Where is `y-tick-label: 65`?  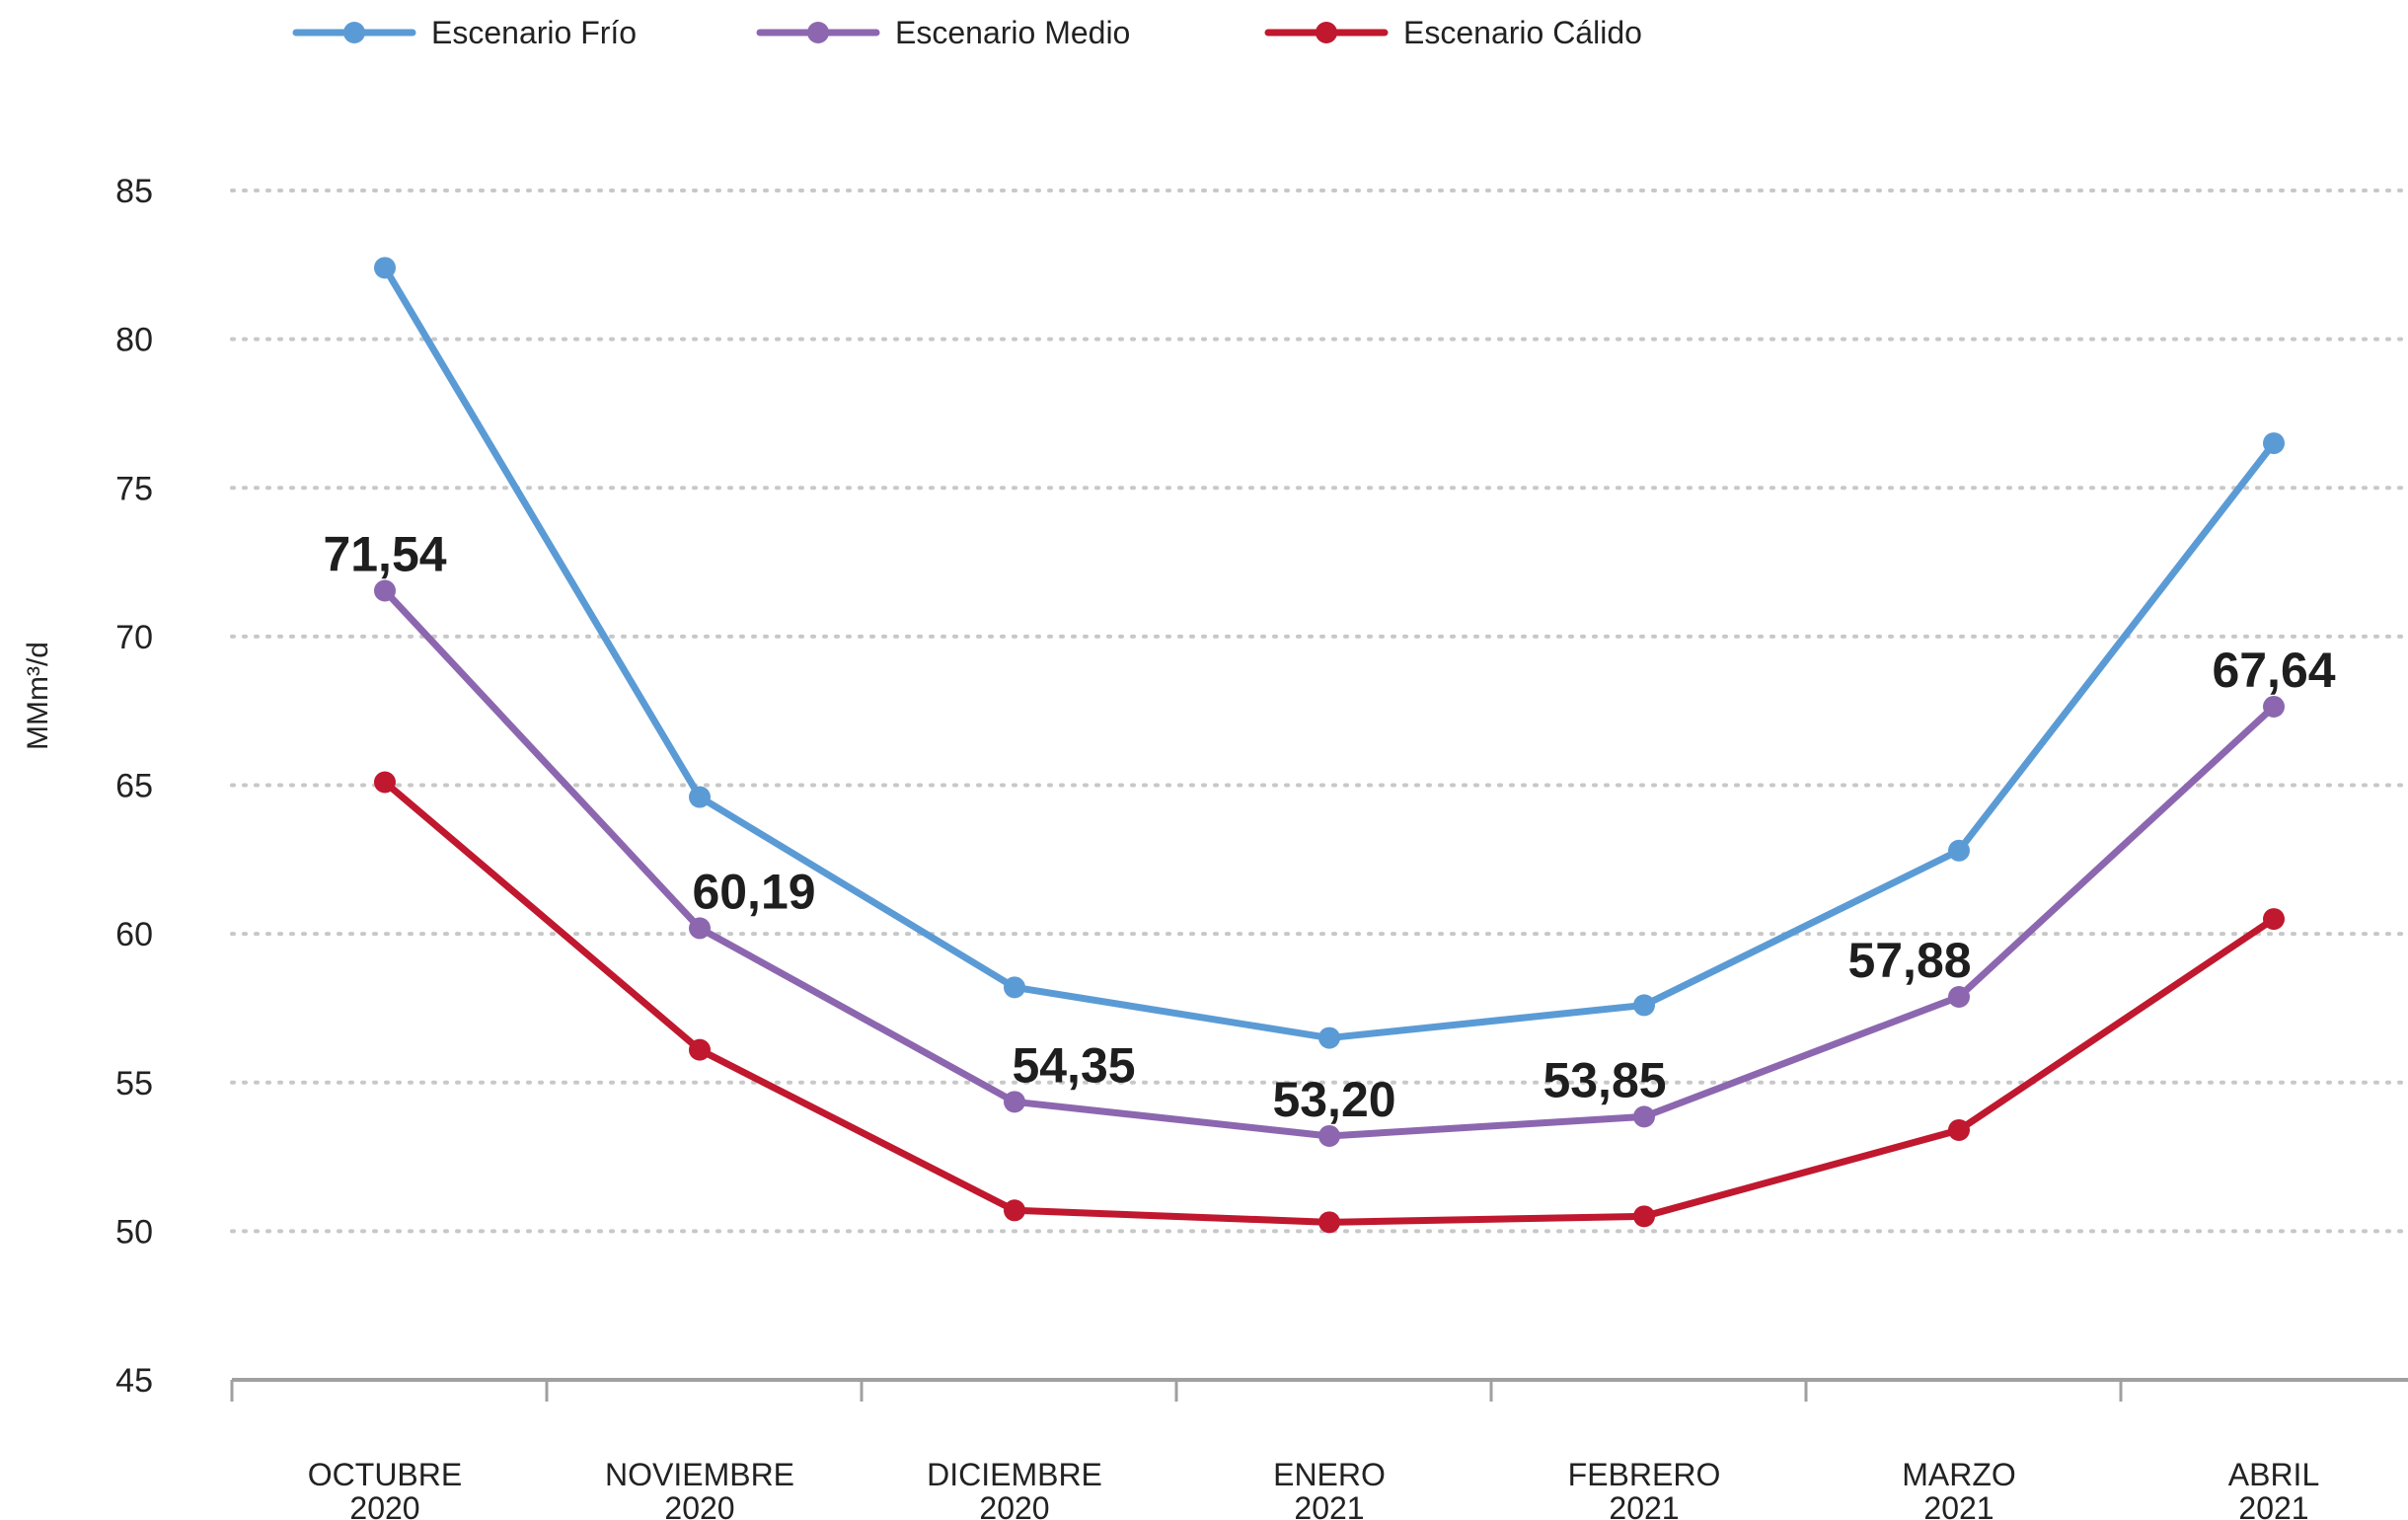
y-tick-label: 65 is located at coordinates (134, 786).